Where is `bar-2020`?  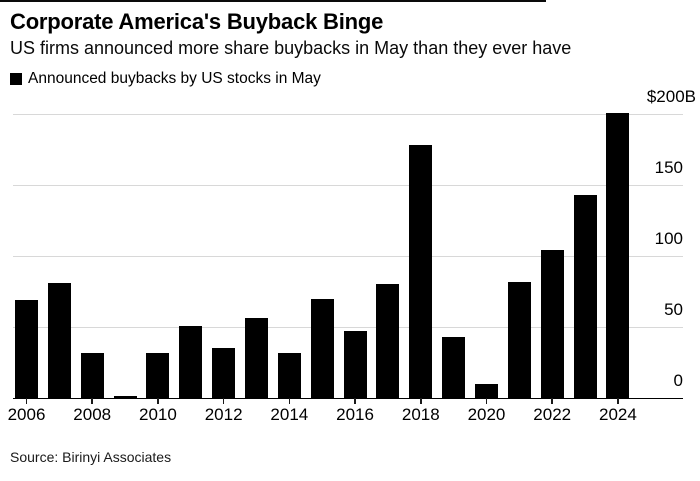 bar-2020 is located at coordinates (486, 390).